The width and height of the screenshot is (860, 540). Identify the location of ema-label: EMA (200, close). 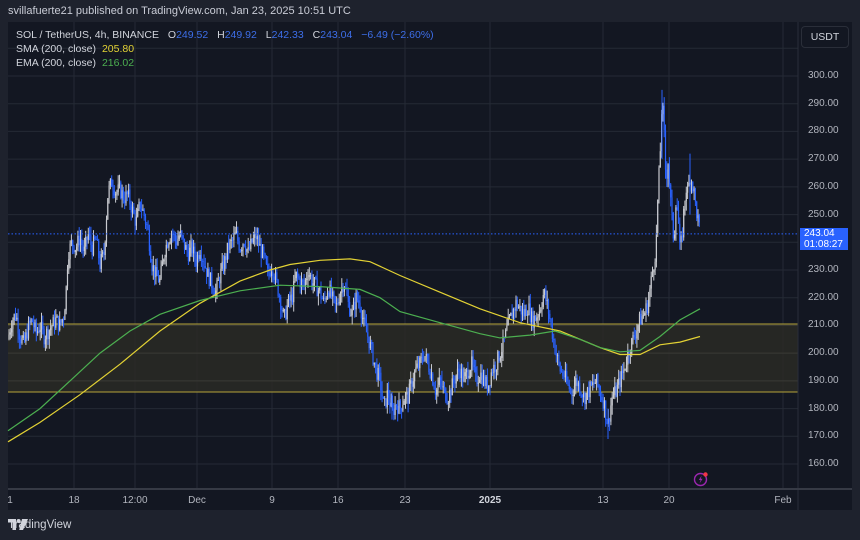
(56, 63).